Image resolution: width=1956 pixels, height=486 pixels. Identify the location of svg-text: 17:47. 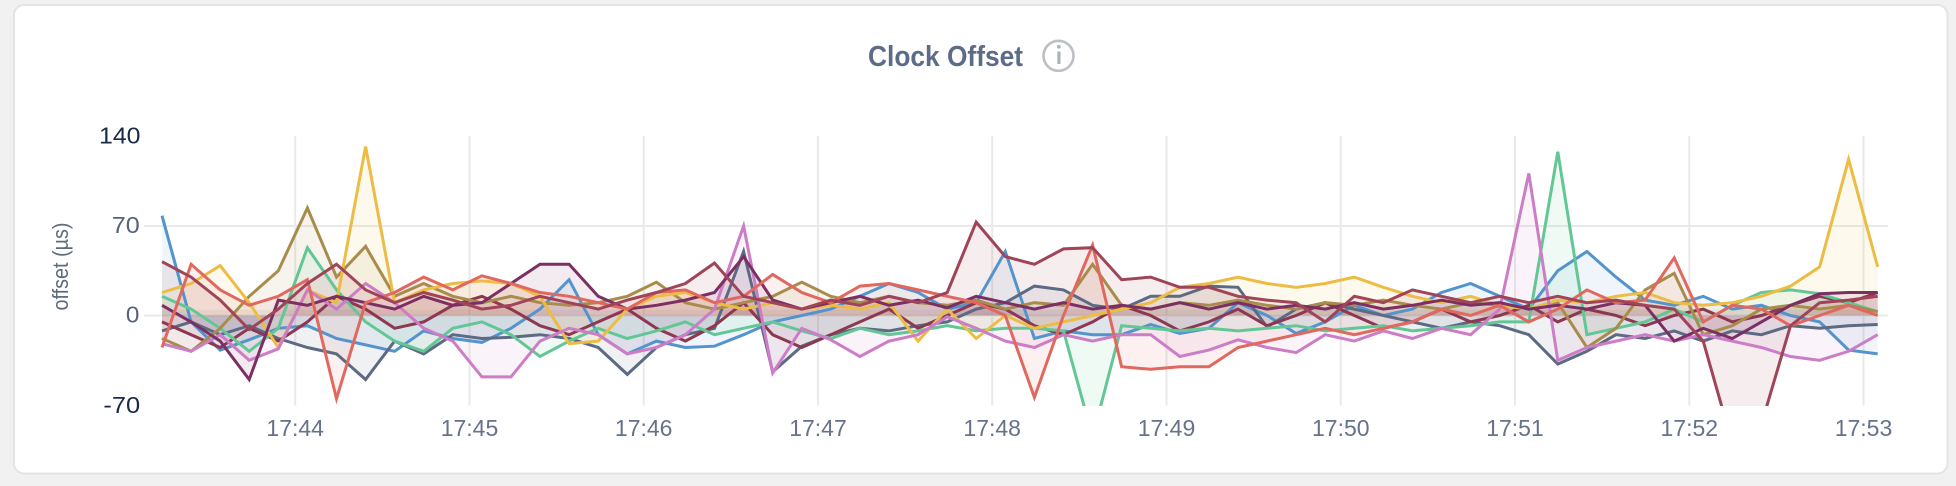
(818, 428).